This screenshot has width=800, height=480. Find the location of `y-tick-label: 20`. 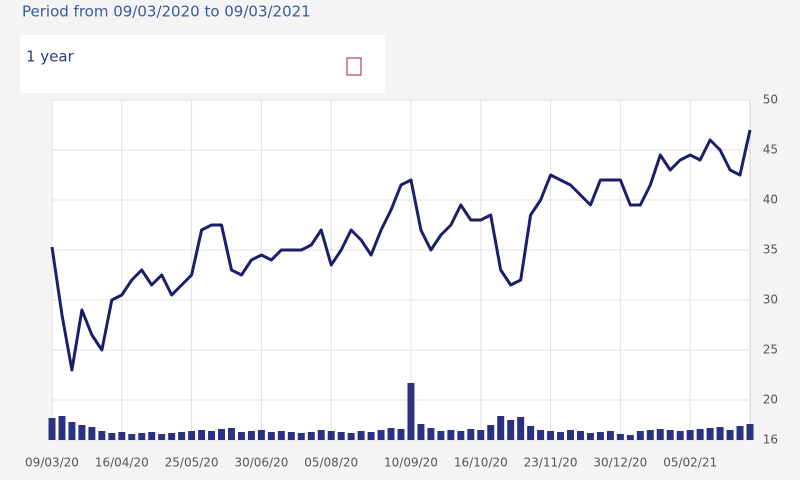

y-tick-label: 20 is located at coordinates (770, 400).